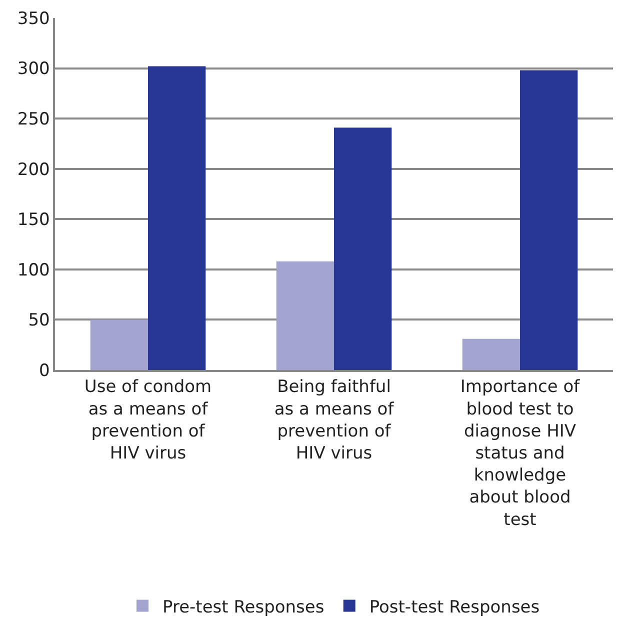  What do you see at coordinates (33, 270) in the screenshot?
I see `y-tick-label: 100` at bounding box center [33, 270].